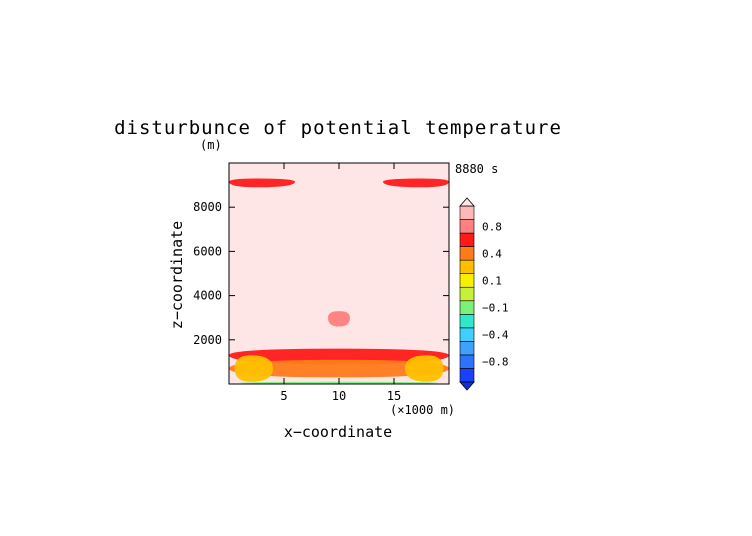  I want to click on y-unit-label: (m), so click(211, 145).